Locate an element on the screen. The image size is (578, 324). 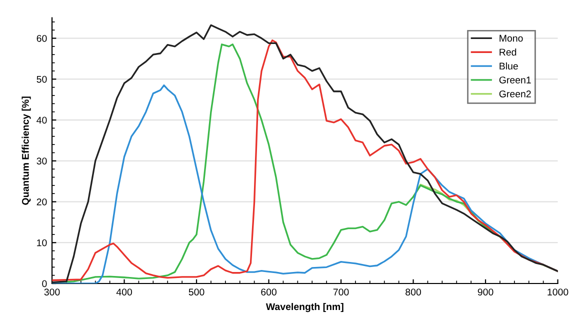
y-tick-label: 0 is located at coordinates (44, 284).